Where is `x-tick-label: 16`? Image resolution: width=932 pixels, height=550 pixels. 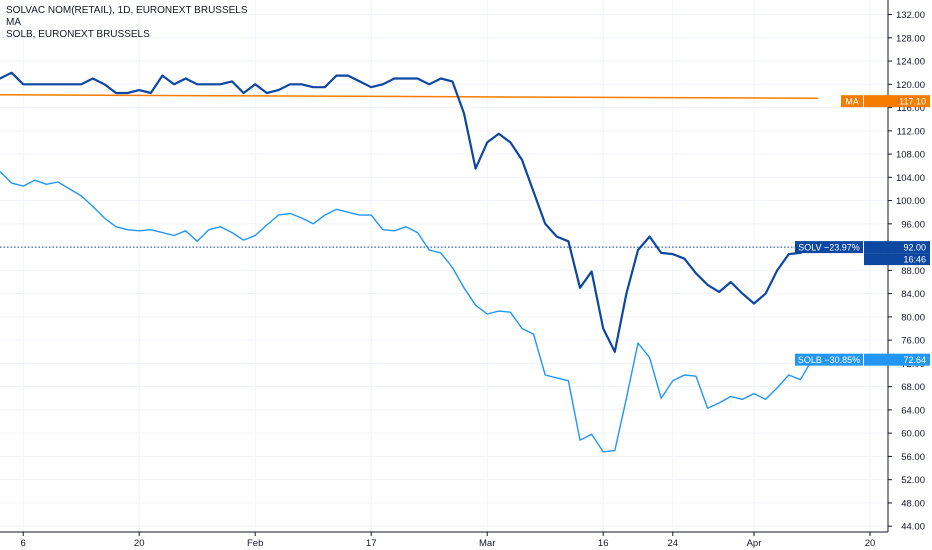 x-tick-label: 16 is located at coordinates (603, 543).